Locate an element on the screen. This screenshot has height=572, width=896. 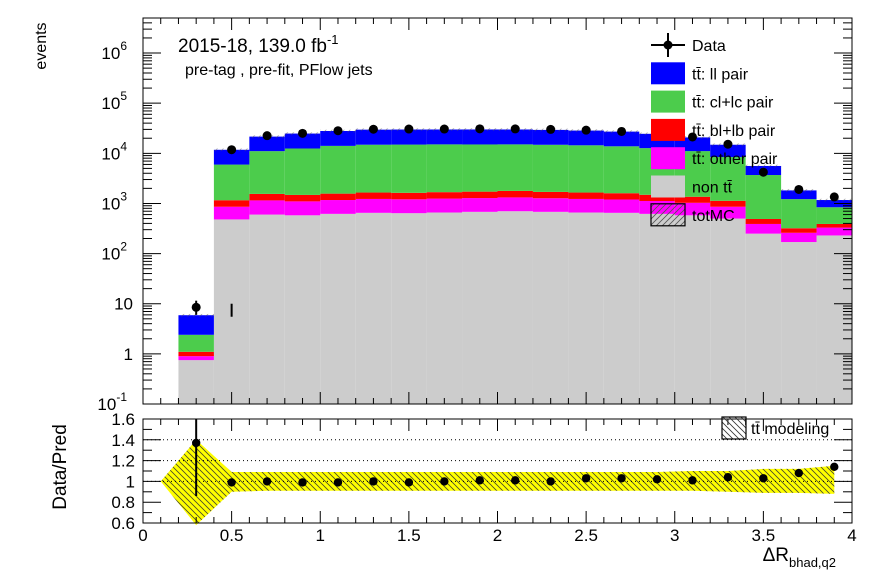
chart-title: 2015-18, 139.0 fb-1 is located at coordinates (258, 44).